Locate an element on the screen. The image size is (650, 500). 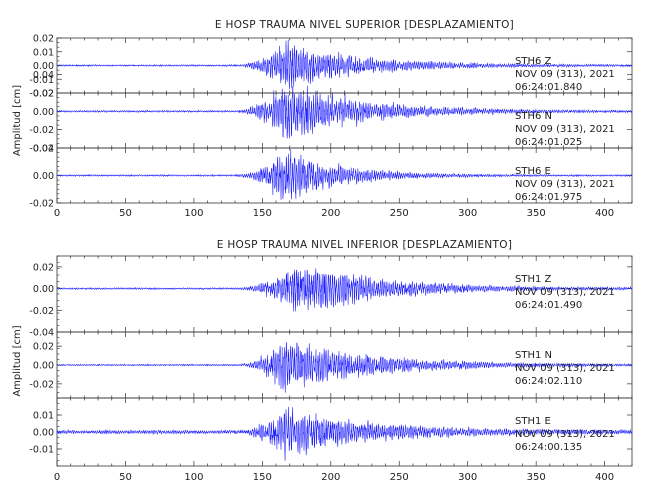
y-tick-label: 0.04 is located at coordinates (43, 75).